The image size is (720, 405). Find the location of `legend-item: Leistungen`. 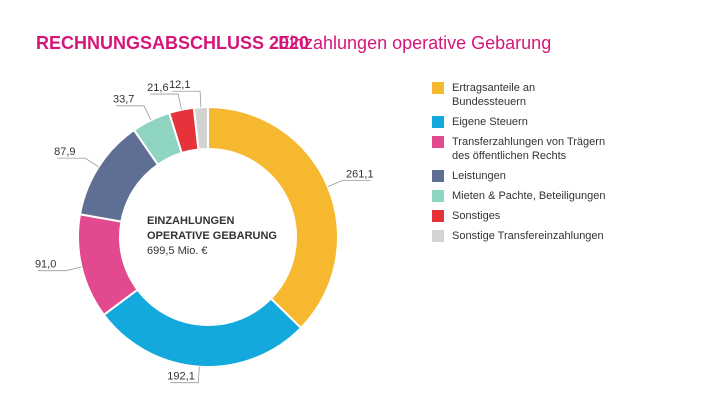

legend-item: Leistungen is located at coordinates (532, 176).